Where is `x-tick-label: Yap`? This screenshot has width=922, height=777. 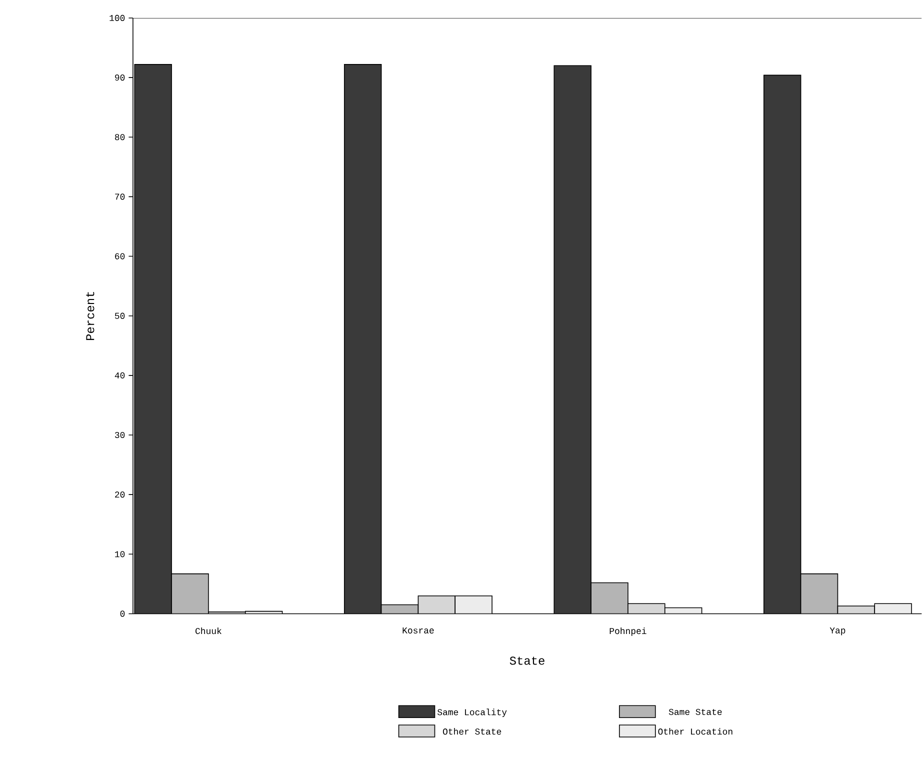
x-tick-label: Yap is located at coordinates (838, 632).